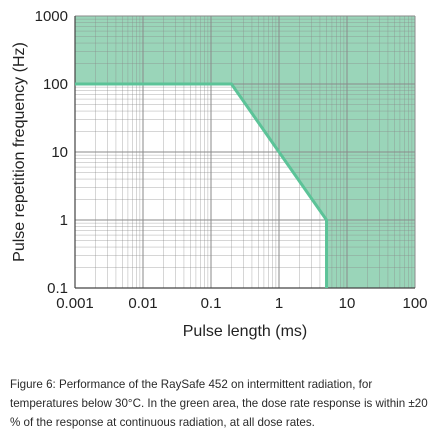  I want to click on y-tick-label: 100, so click(55, 84).